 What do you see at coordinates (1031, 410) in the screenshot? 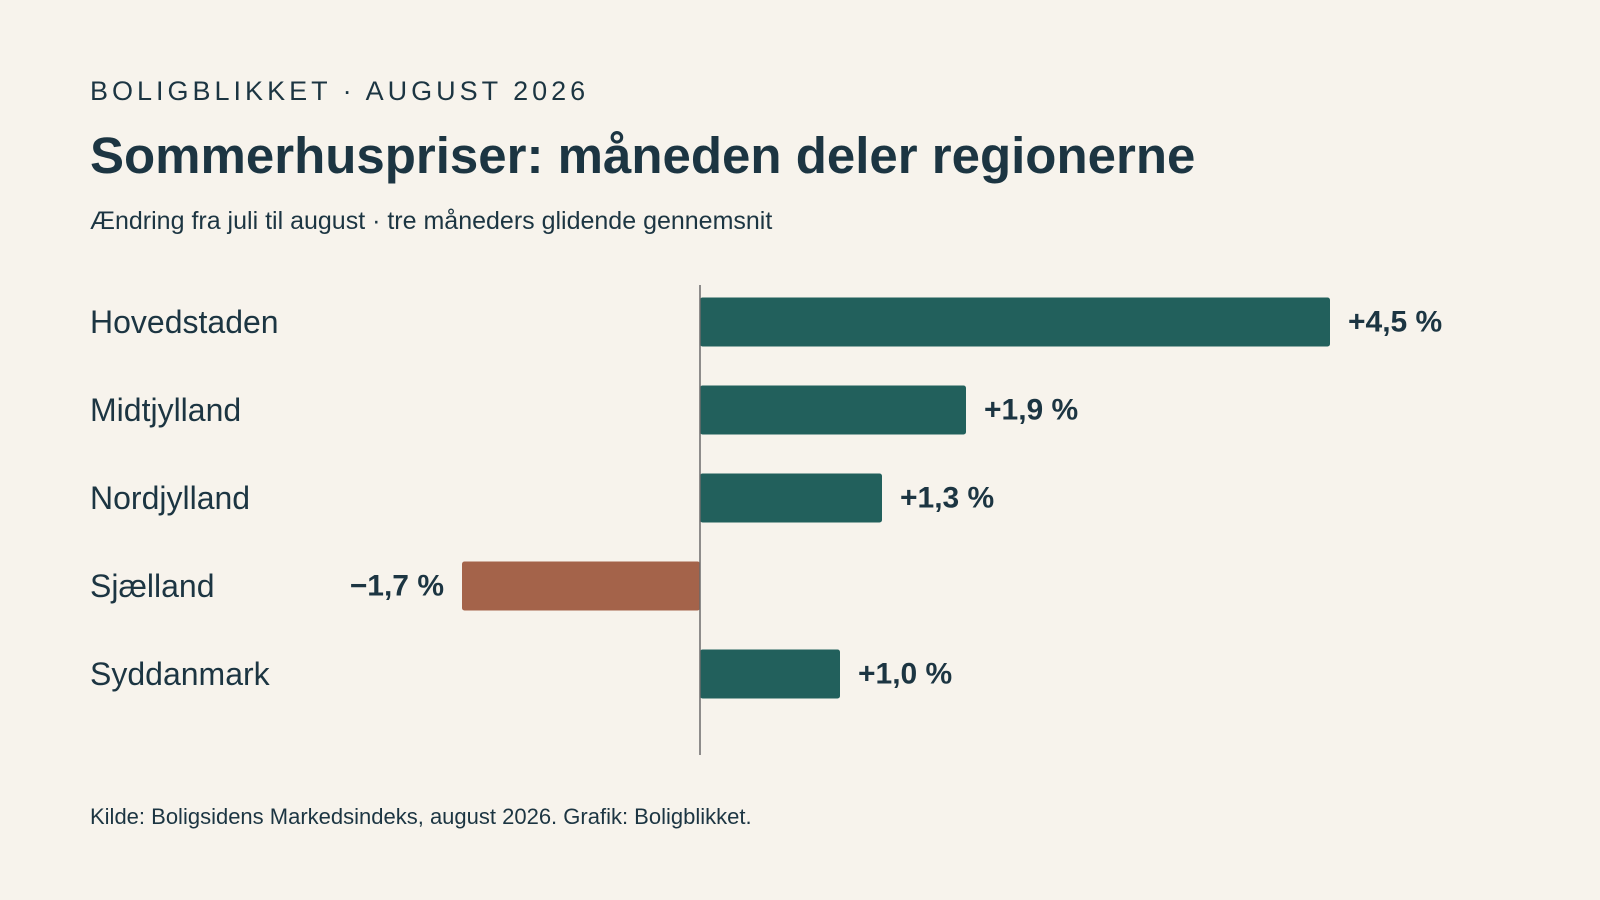
I see `value-label: +1,9 %` at bounding box center [1031, 410].